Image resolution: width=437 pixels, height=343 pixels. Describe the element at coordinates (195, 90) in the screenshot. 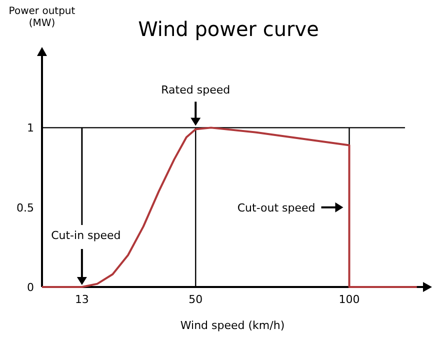

I see `annotation: Rated speed` at that location.